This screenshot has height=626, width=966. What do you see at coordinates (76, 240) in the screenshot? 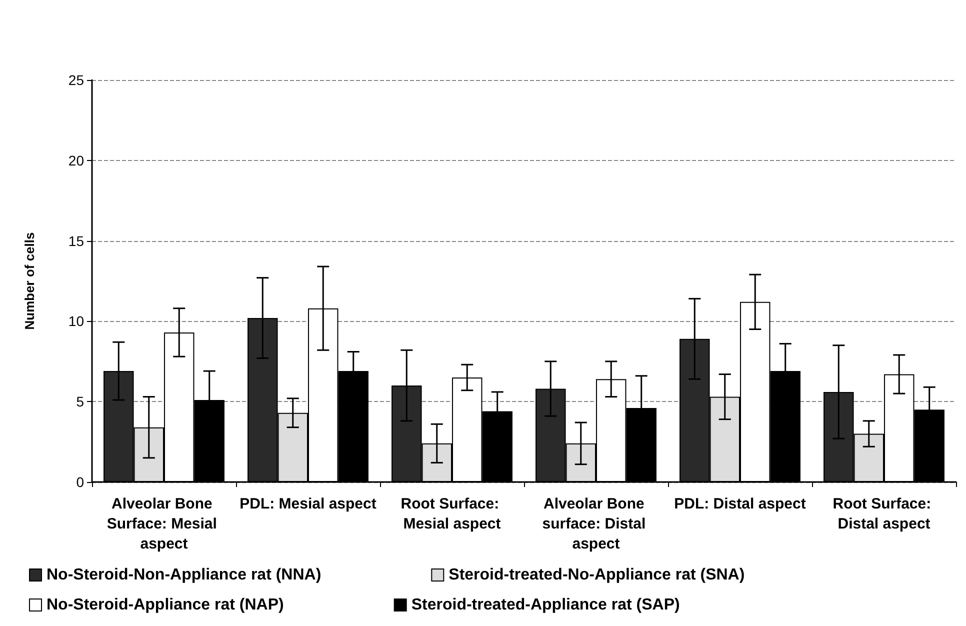
I see `y-tick-label: 15` at bounding box center [76, 240].